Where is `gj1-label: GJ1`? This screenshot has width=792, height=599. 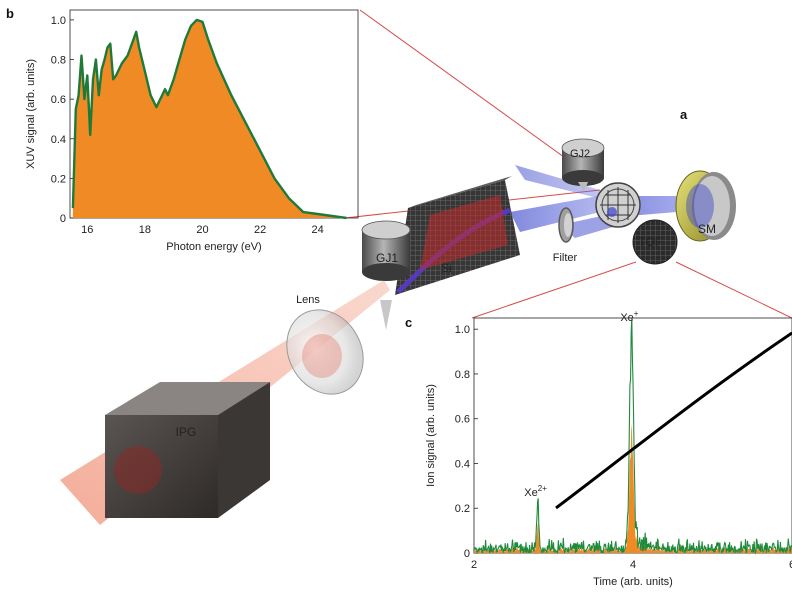
gj1-label: GJ1 is located at coordinates (387, 258).